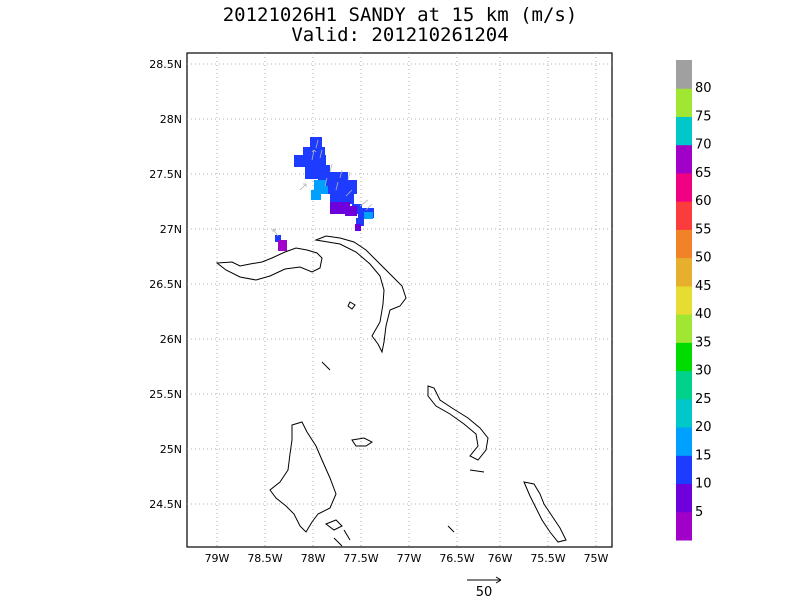 The width and height of the screenshot is (800, 600). Describe the element at coordinates (703, 229) in the screenshot. I see `colorbar-label: 55` at that location.